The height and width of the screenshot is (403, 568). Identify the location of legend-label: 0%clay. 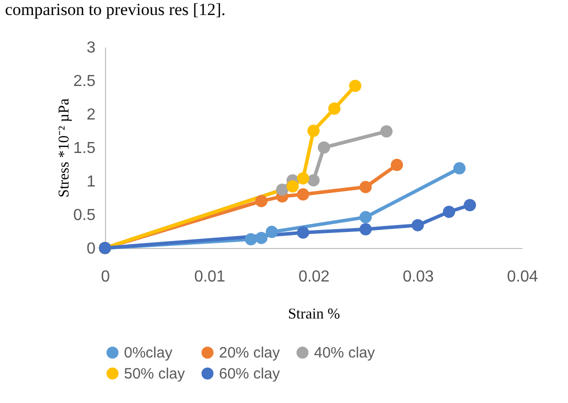
(148, 353).